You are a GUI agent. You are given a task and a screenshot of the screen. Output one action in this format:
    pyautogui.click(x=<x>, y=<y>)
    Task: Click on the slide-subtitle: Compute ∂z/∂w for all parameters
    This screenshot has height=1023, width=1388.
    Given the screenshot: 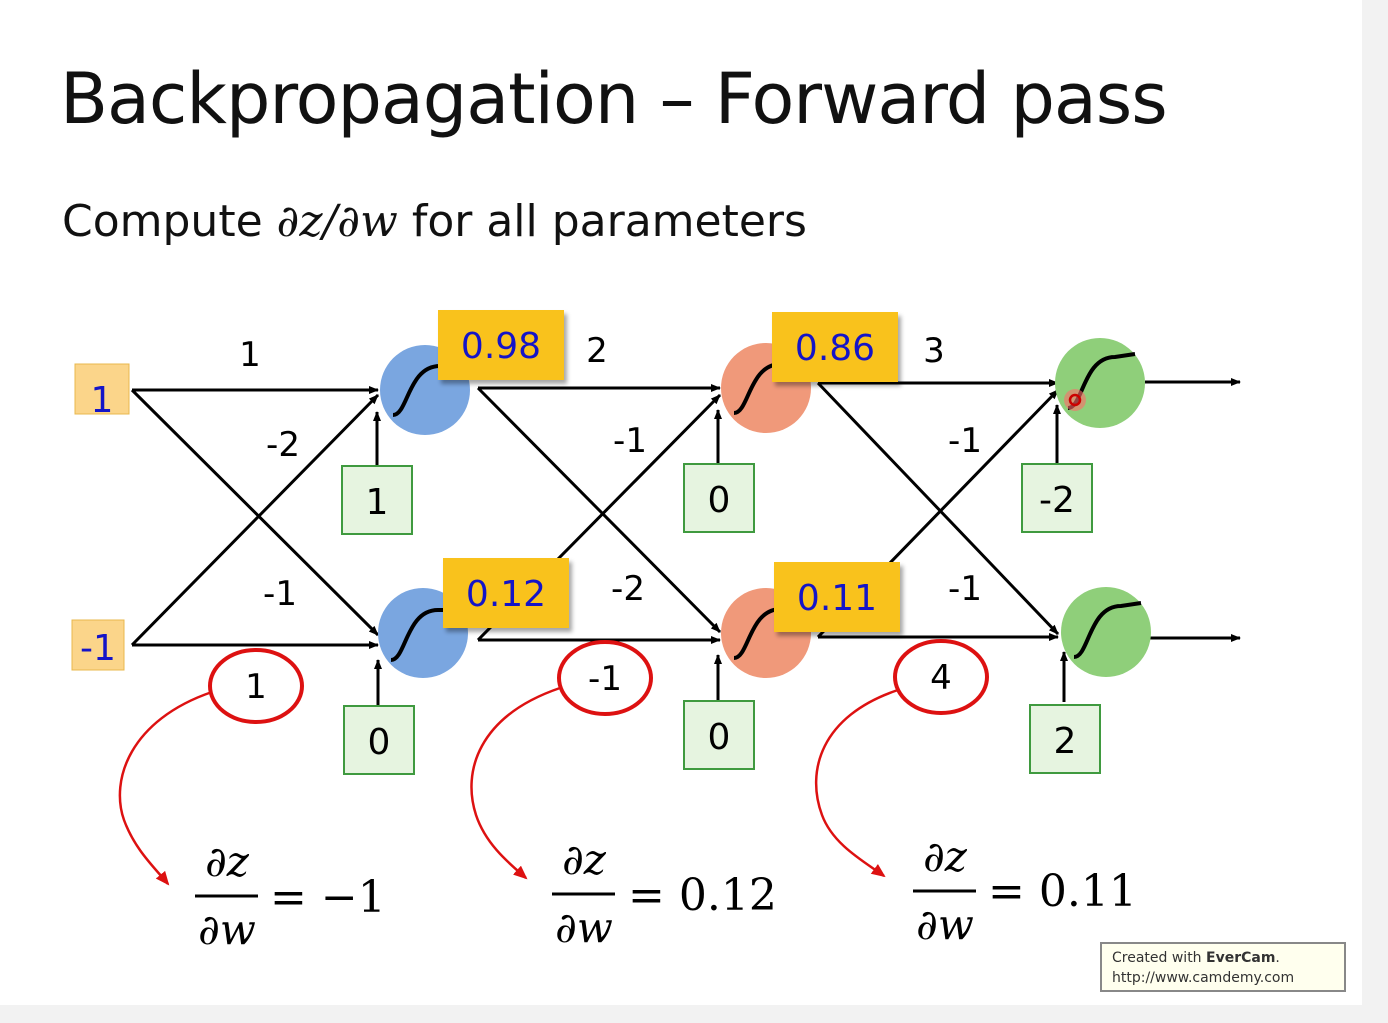 What is the action you would take?
    pyautogui.click(x=434, y=221)
    